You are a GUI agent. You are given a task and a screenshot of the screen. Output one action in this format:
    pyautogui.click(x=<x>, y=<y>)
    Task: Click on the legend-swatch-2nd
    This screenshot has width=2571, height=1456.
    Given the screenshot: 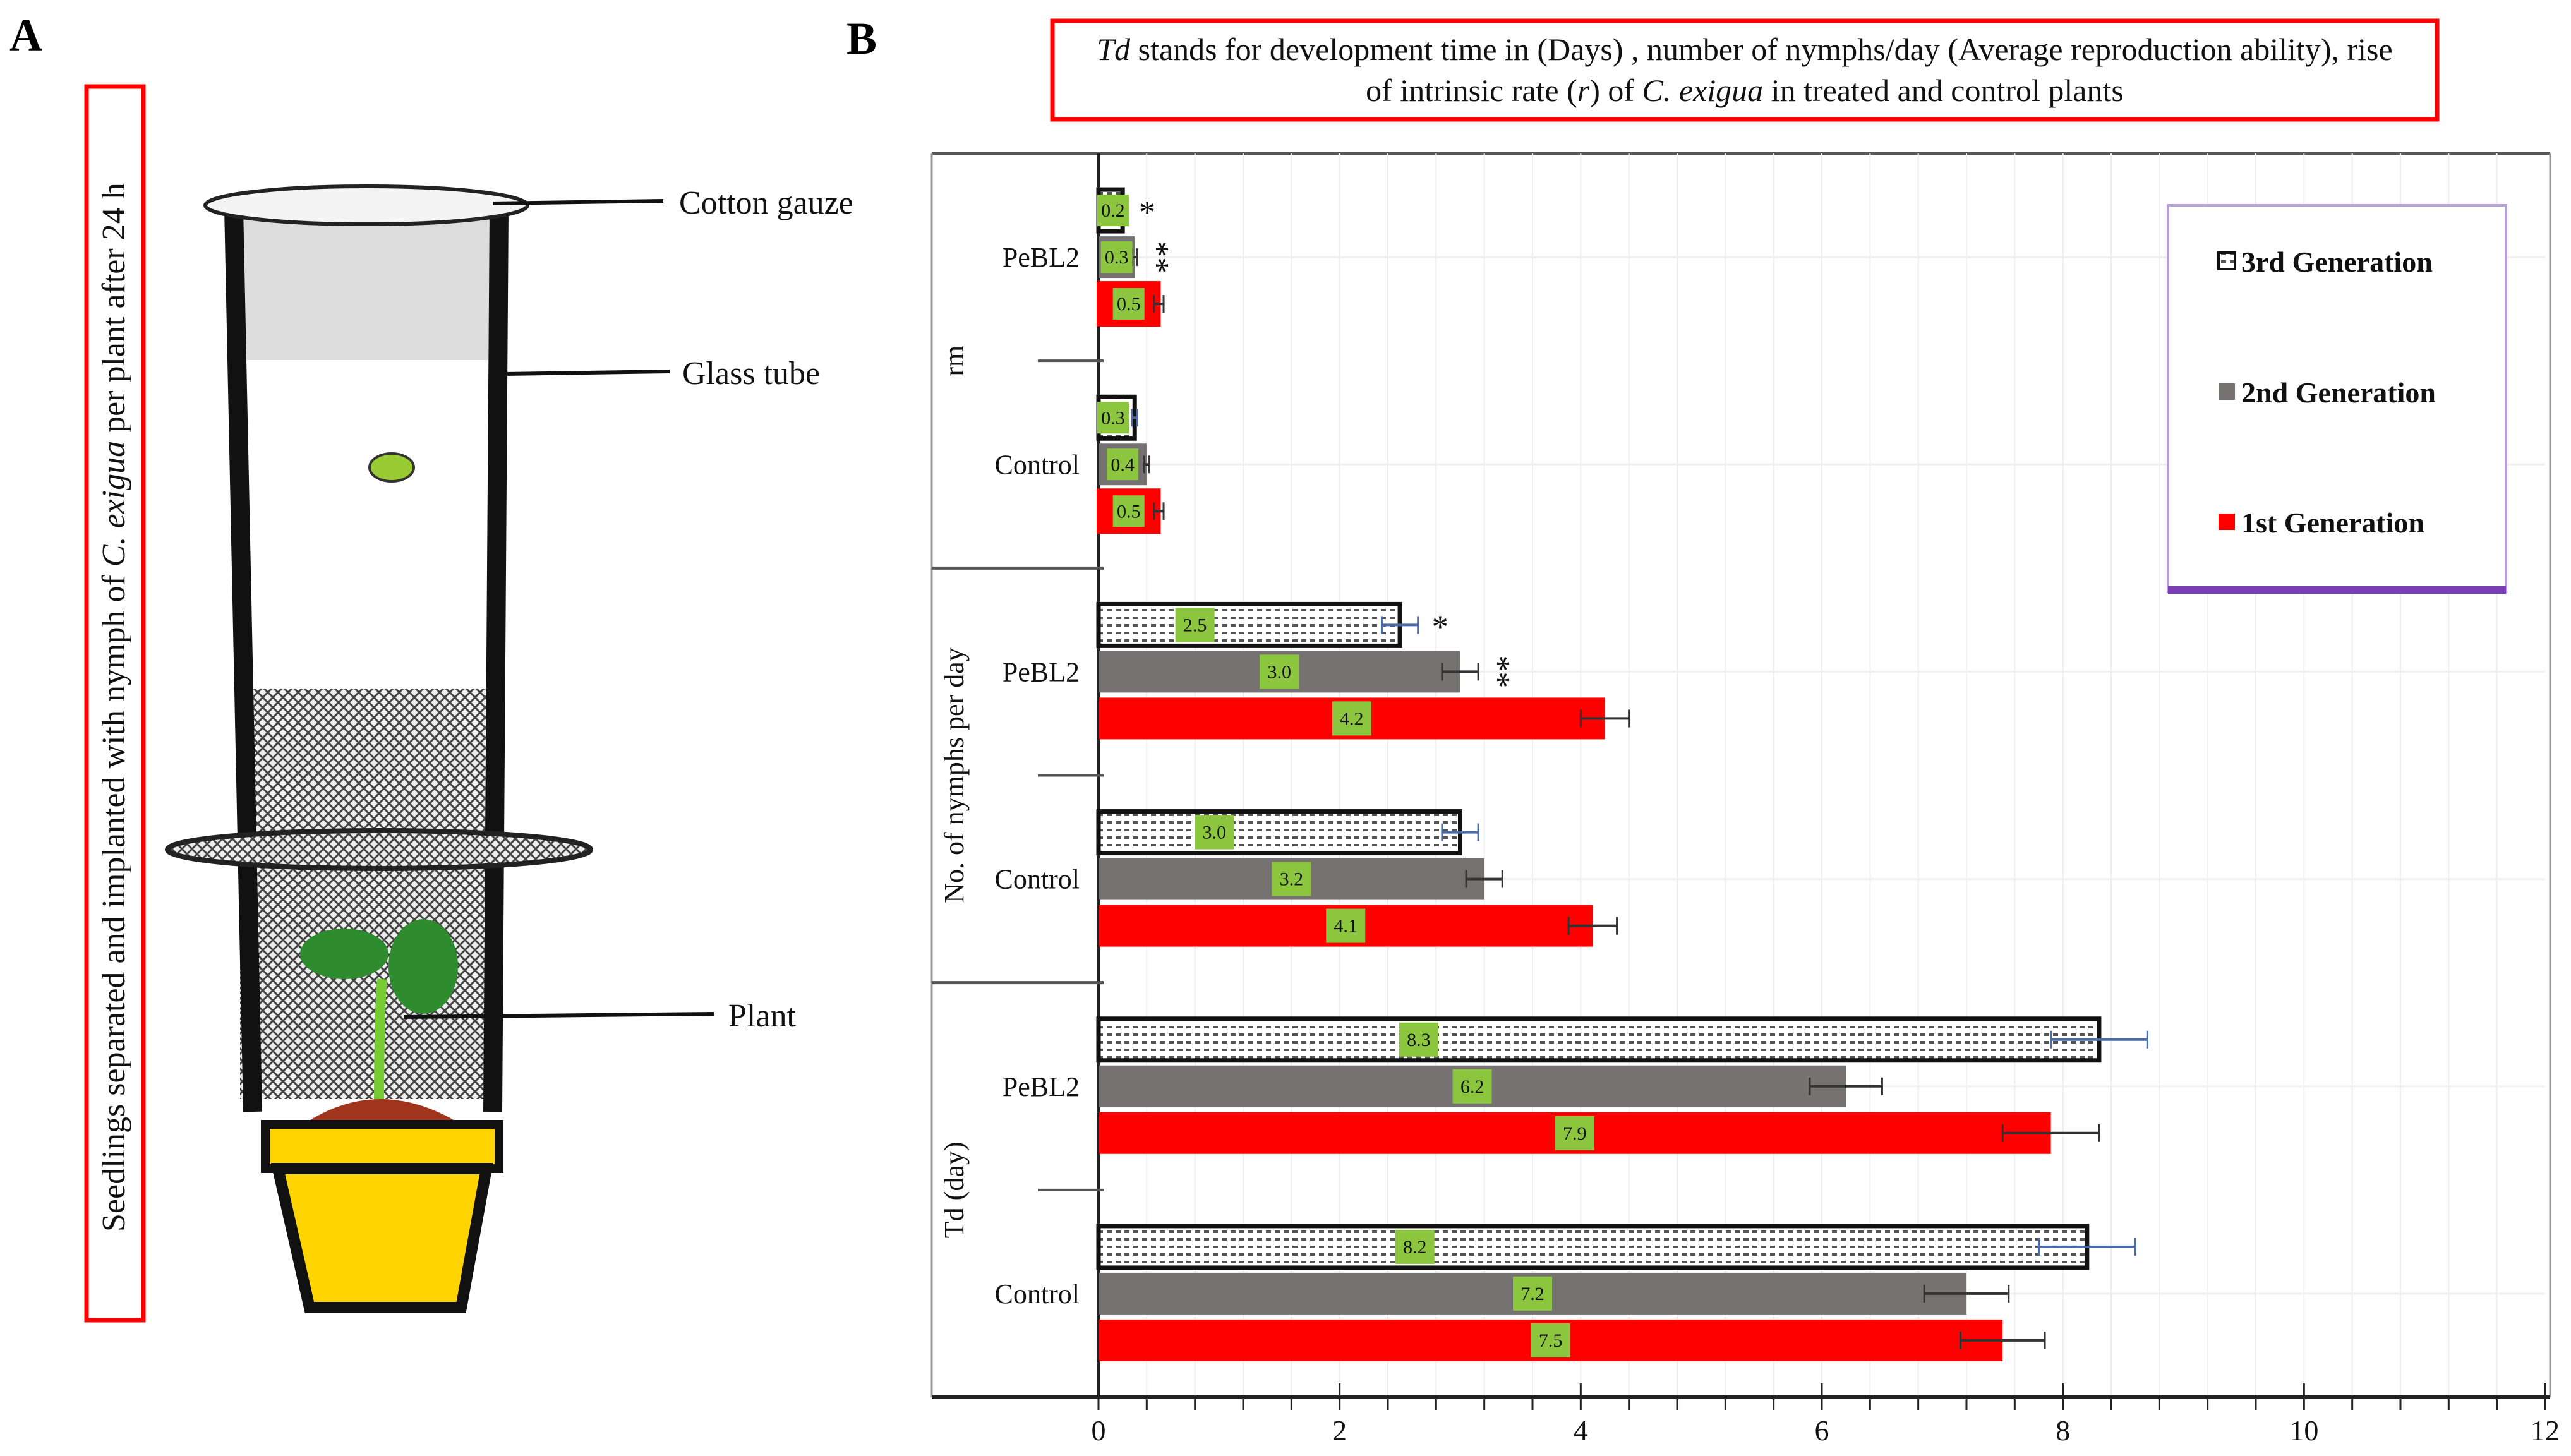 What is the action you would take?
    pyautogui.click(x=2227, y=391)
    